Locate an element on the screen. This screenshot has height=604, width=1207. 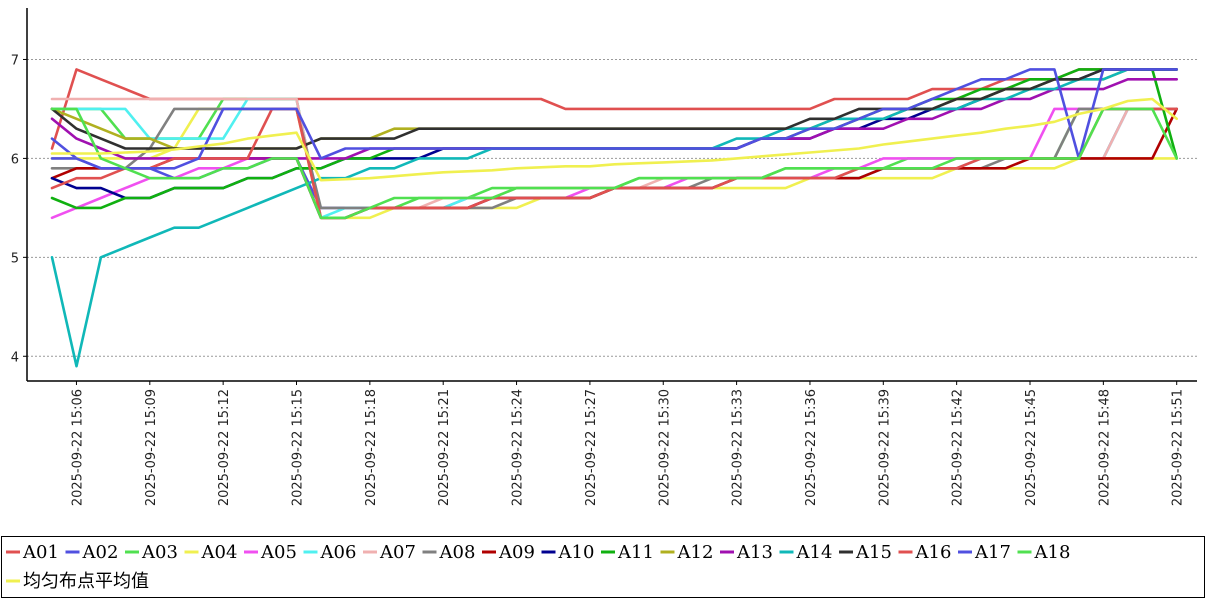
legend-label: A14 is located at coordinates (814, 552).